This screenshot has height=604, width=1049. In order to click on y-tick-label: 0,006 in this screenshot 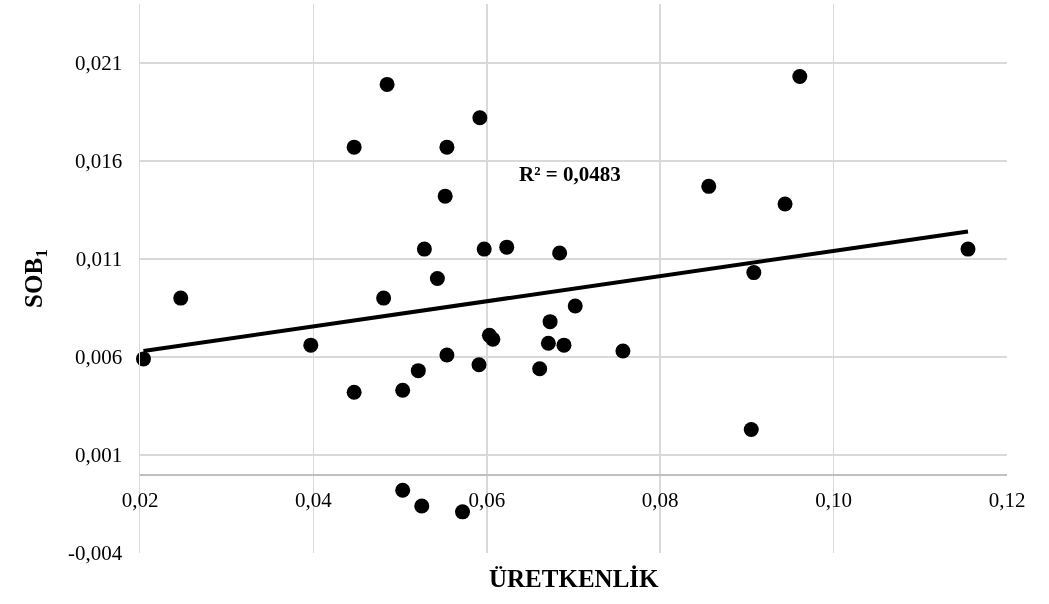, I will do `click(99, 357)`.